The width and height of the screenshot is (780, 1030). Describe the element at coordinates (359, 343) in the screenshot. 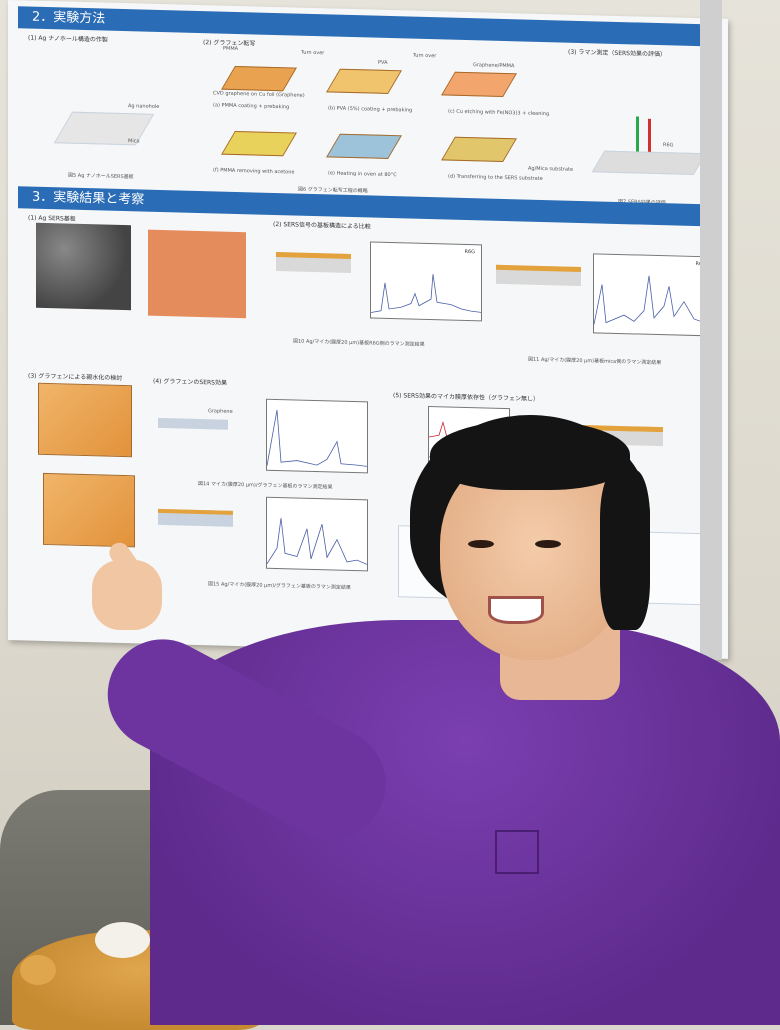

I see `fig10-caption: 図10 Ag/マイカ(膜厚20 μm)基板R6G側のラマン測定結果` at that location.